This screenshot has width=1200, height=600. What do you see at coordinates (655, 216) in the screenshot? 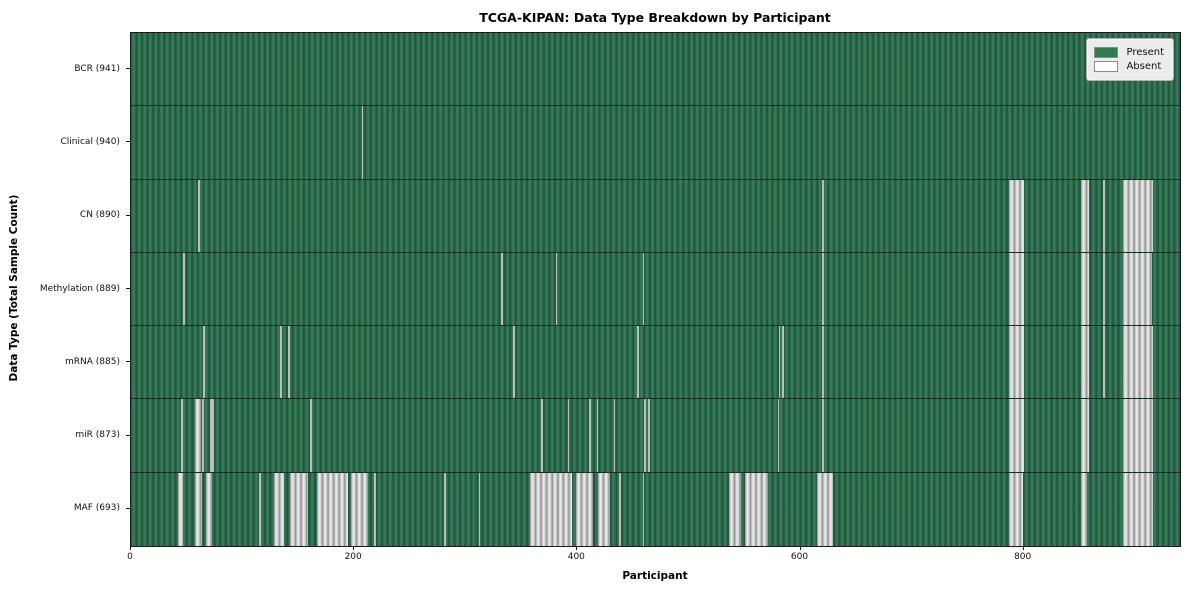
I see `heatmap-row-cn` at bounding box center [655, 216].